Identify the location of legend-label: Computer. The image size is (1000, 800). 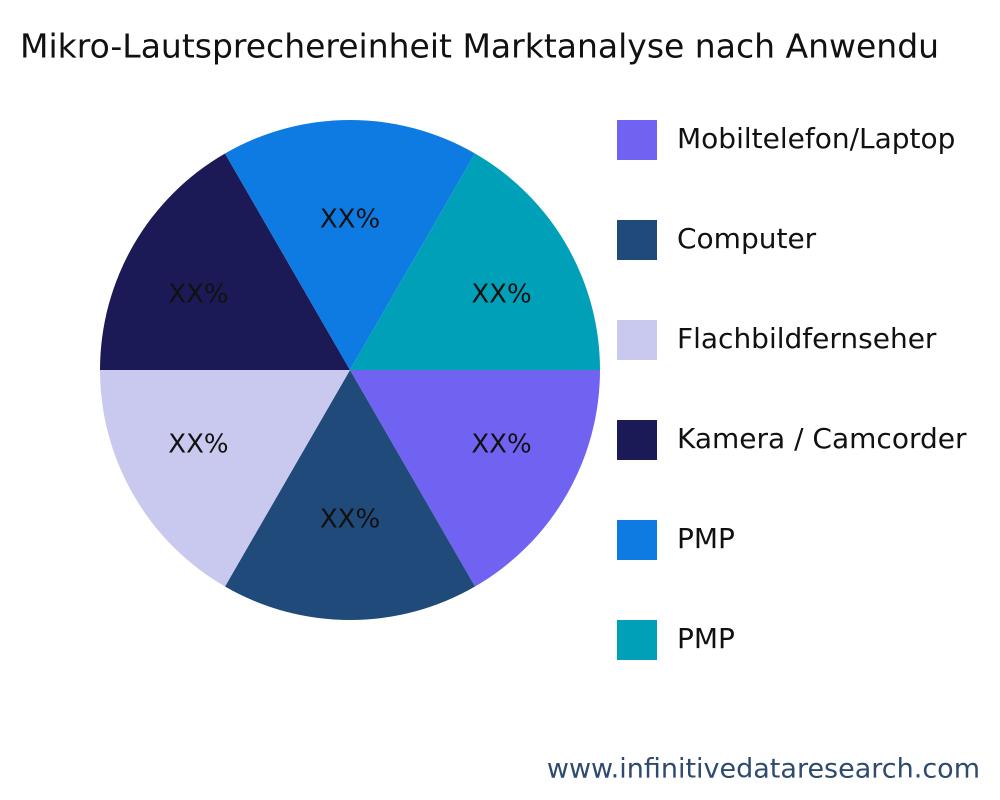
(747, 238).